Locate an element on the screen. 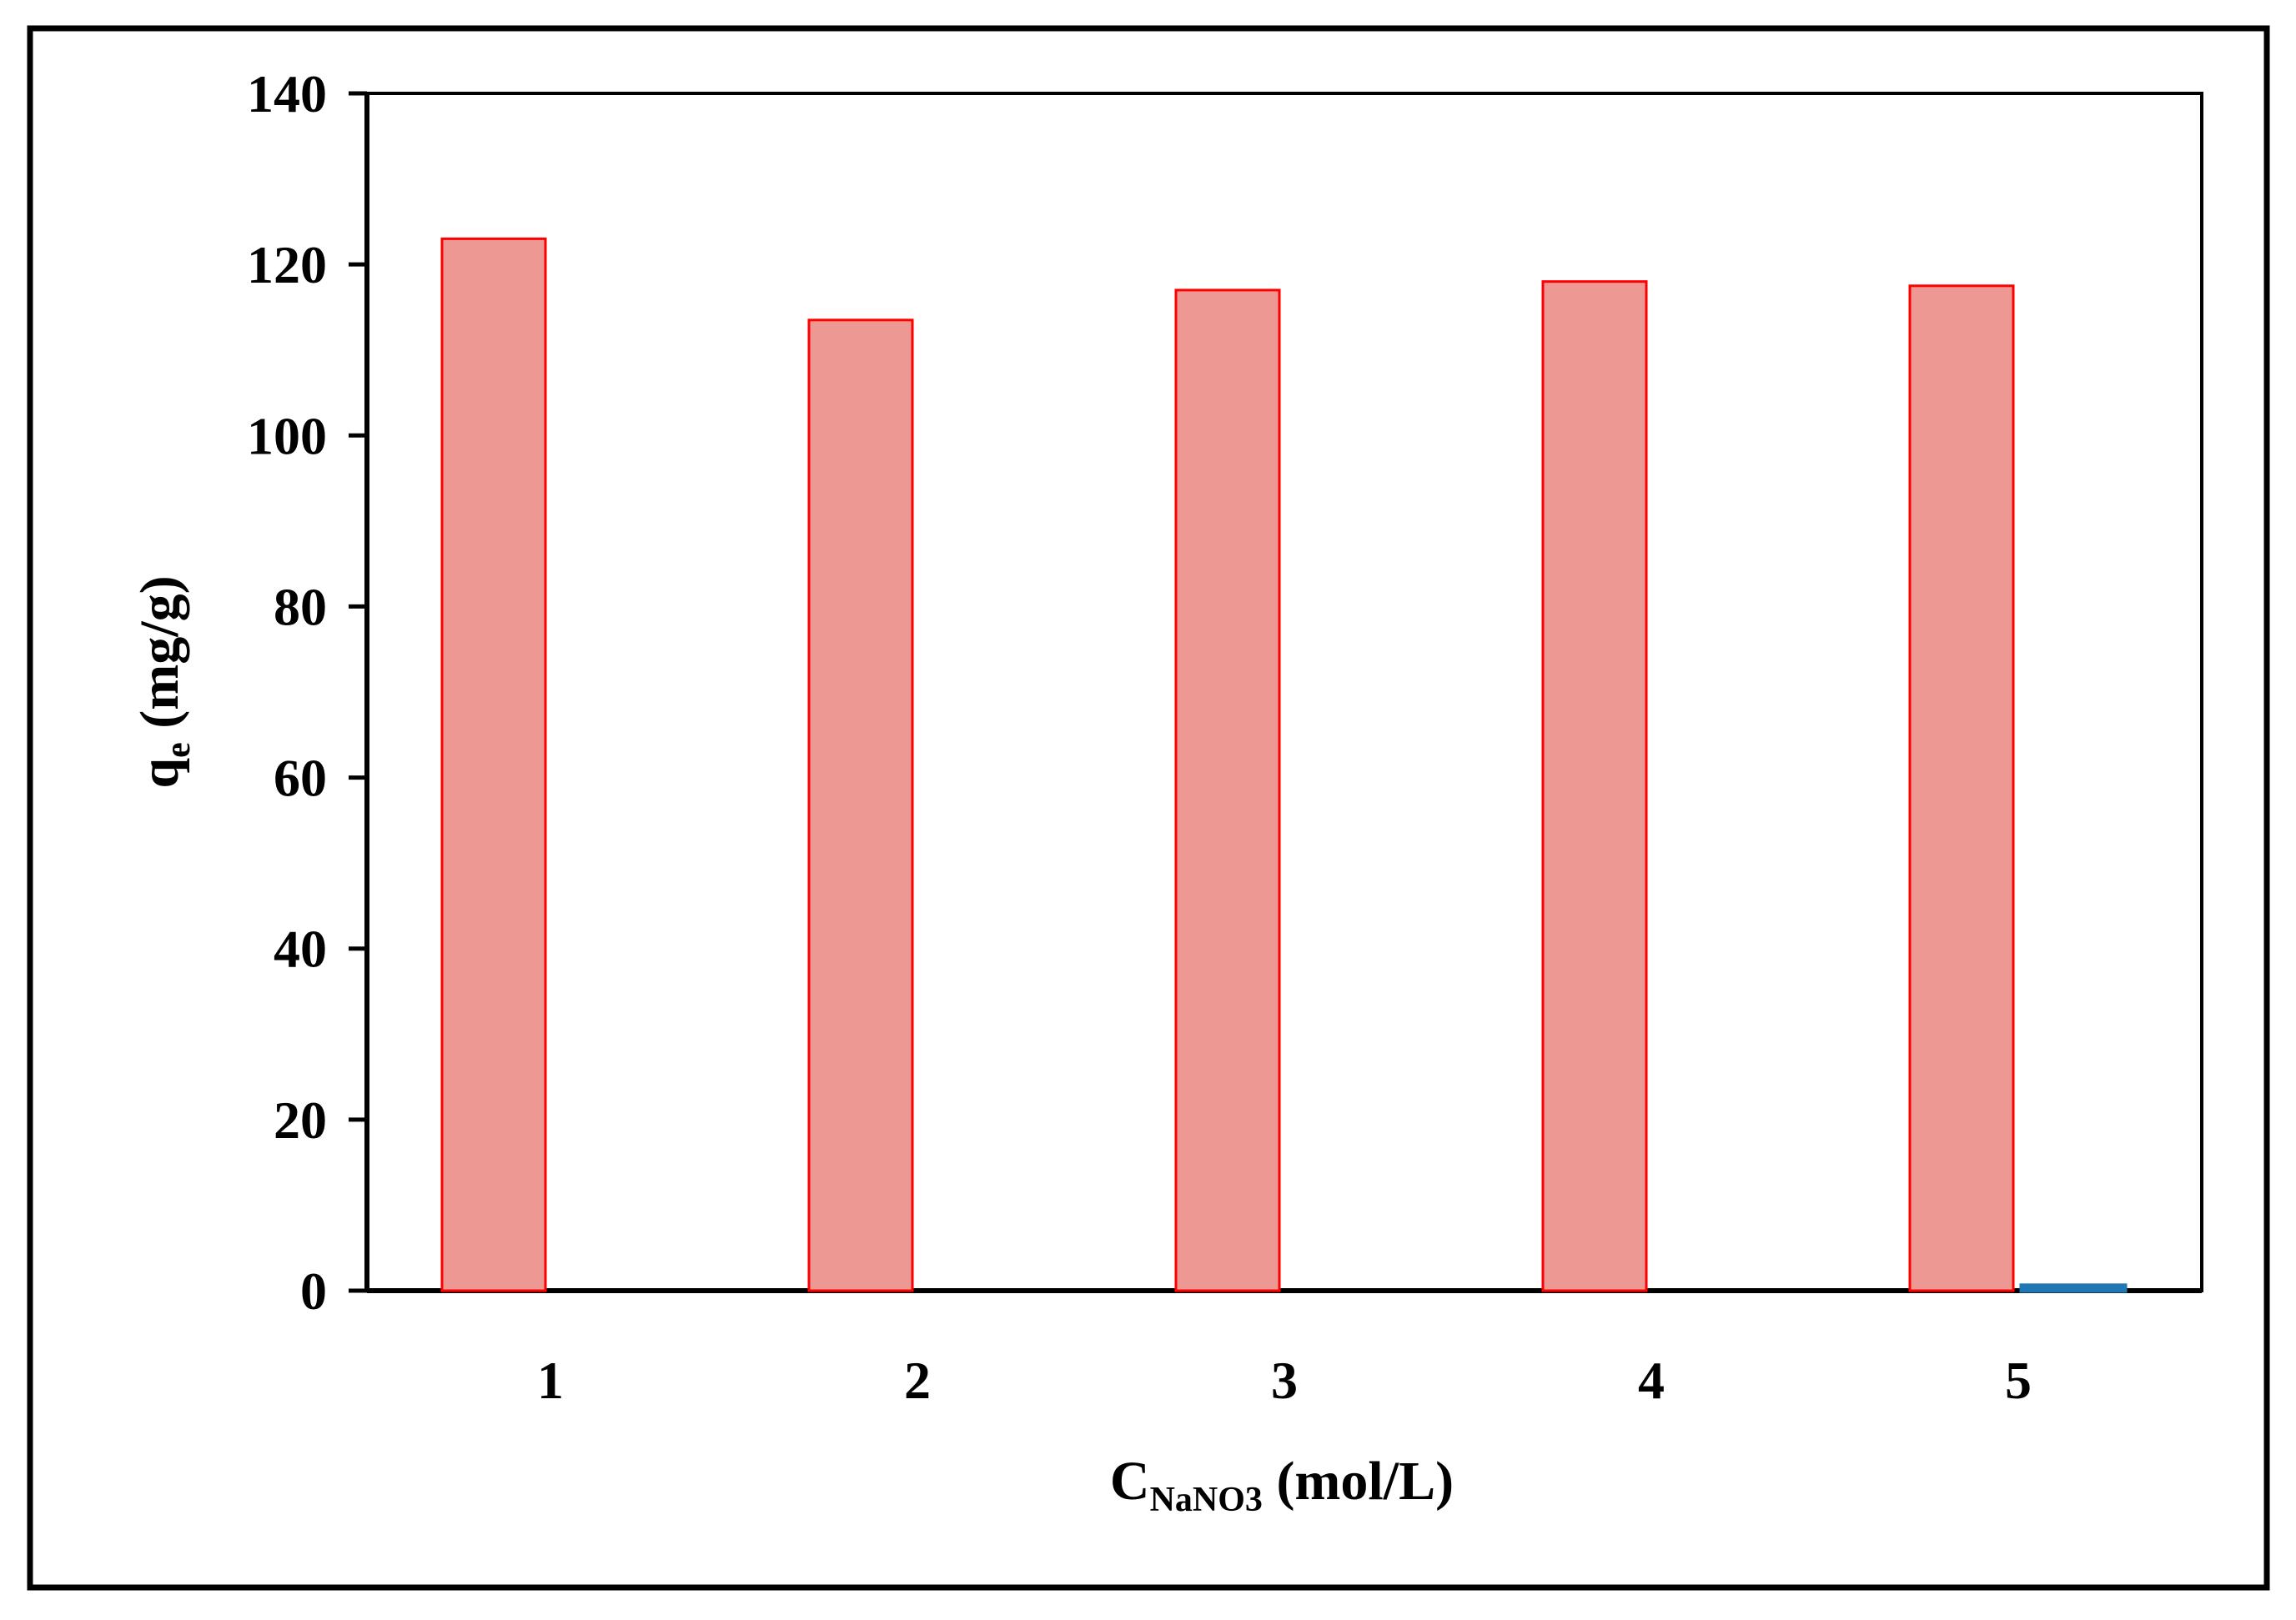  x-axis-title-unit: (mol/L) is located at coordinates (1358, 1481).